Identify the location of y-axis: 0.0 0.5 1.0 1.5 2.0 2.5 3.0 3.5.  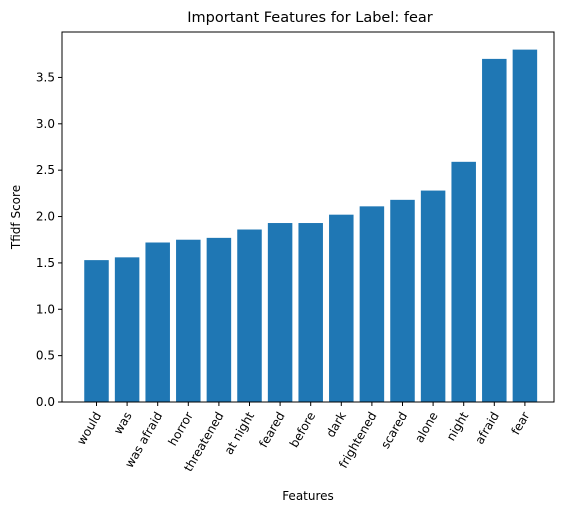
(49, 239).